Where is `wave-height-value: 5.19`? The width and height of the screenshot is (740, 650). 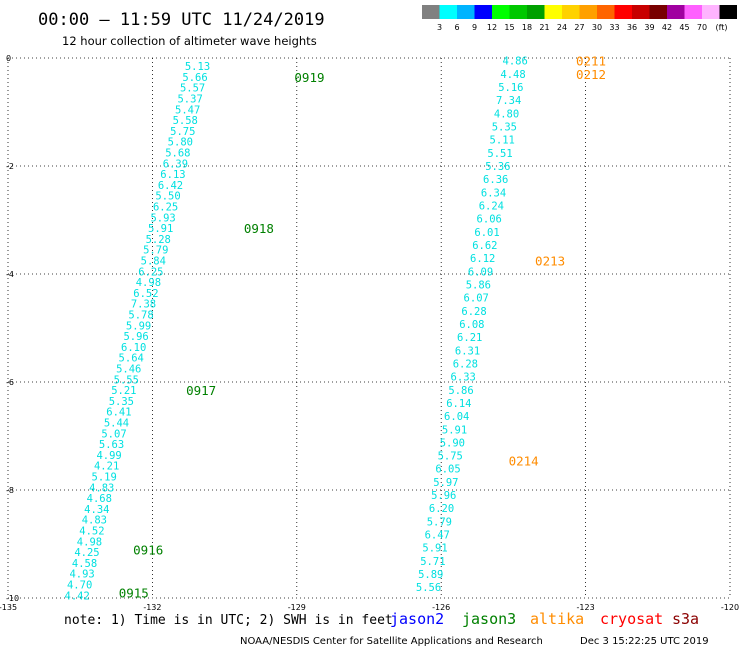
wave-height-value: 5.19 is located at coordinates (104, 478).